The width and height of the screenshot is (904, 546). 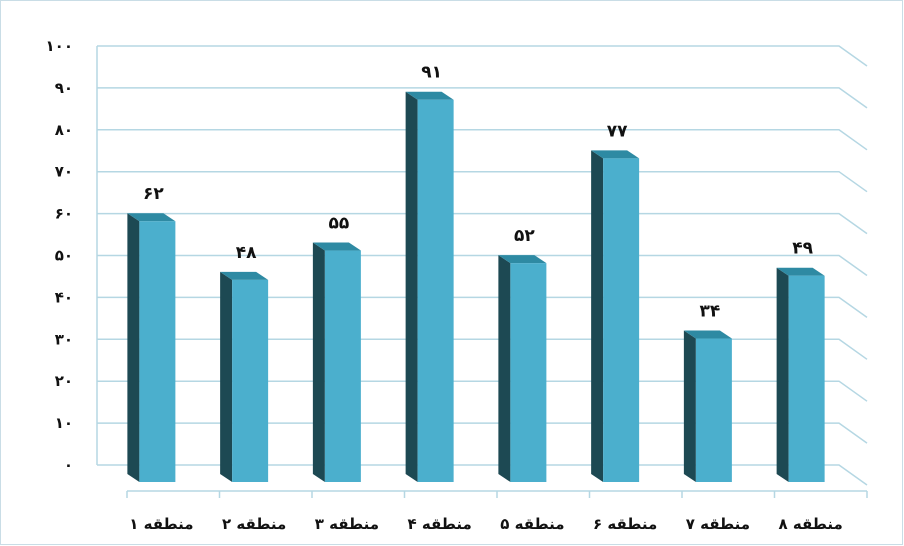 What do you see at coordinates (617, 131) in the screenshot?
I see `data-label: ۷۷` at bounding box center [617, 131].